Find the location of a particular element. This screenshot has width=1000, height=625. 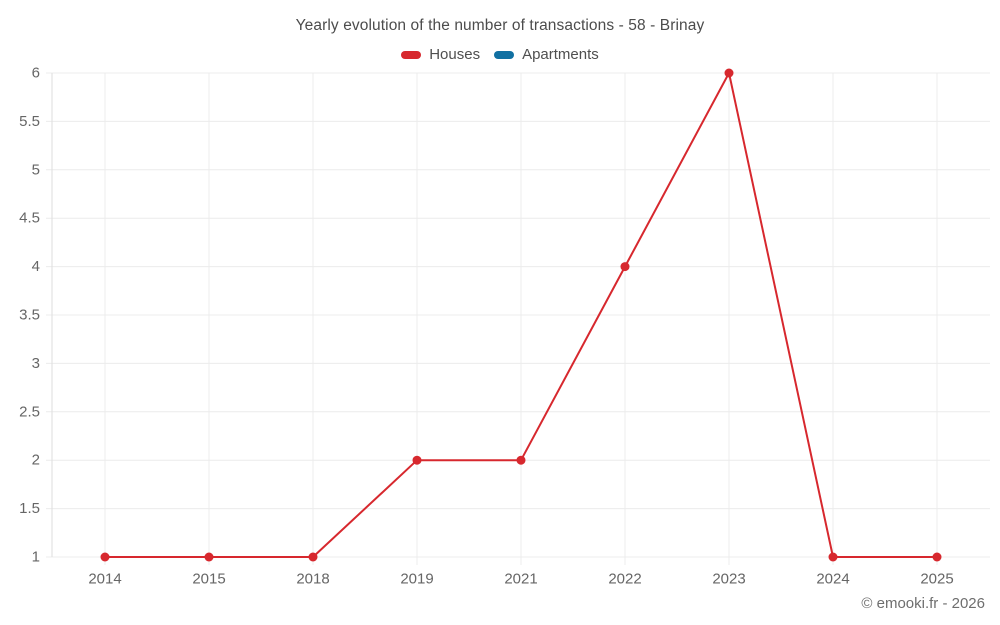

y-axis-tick-label: 3 is located at coordinates (36, 363).